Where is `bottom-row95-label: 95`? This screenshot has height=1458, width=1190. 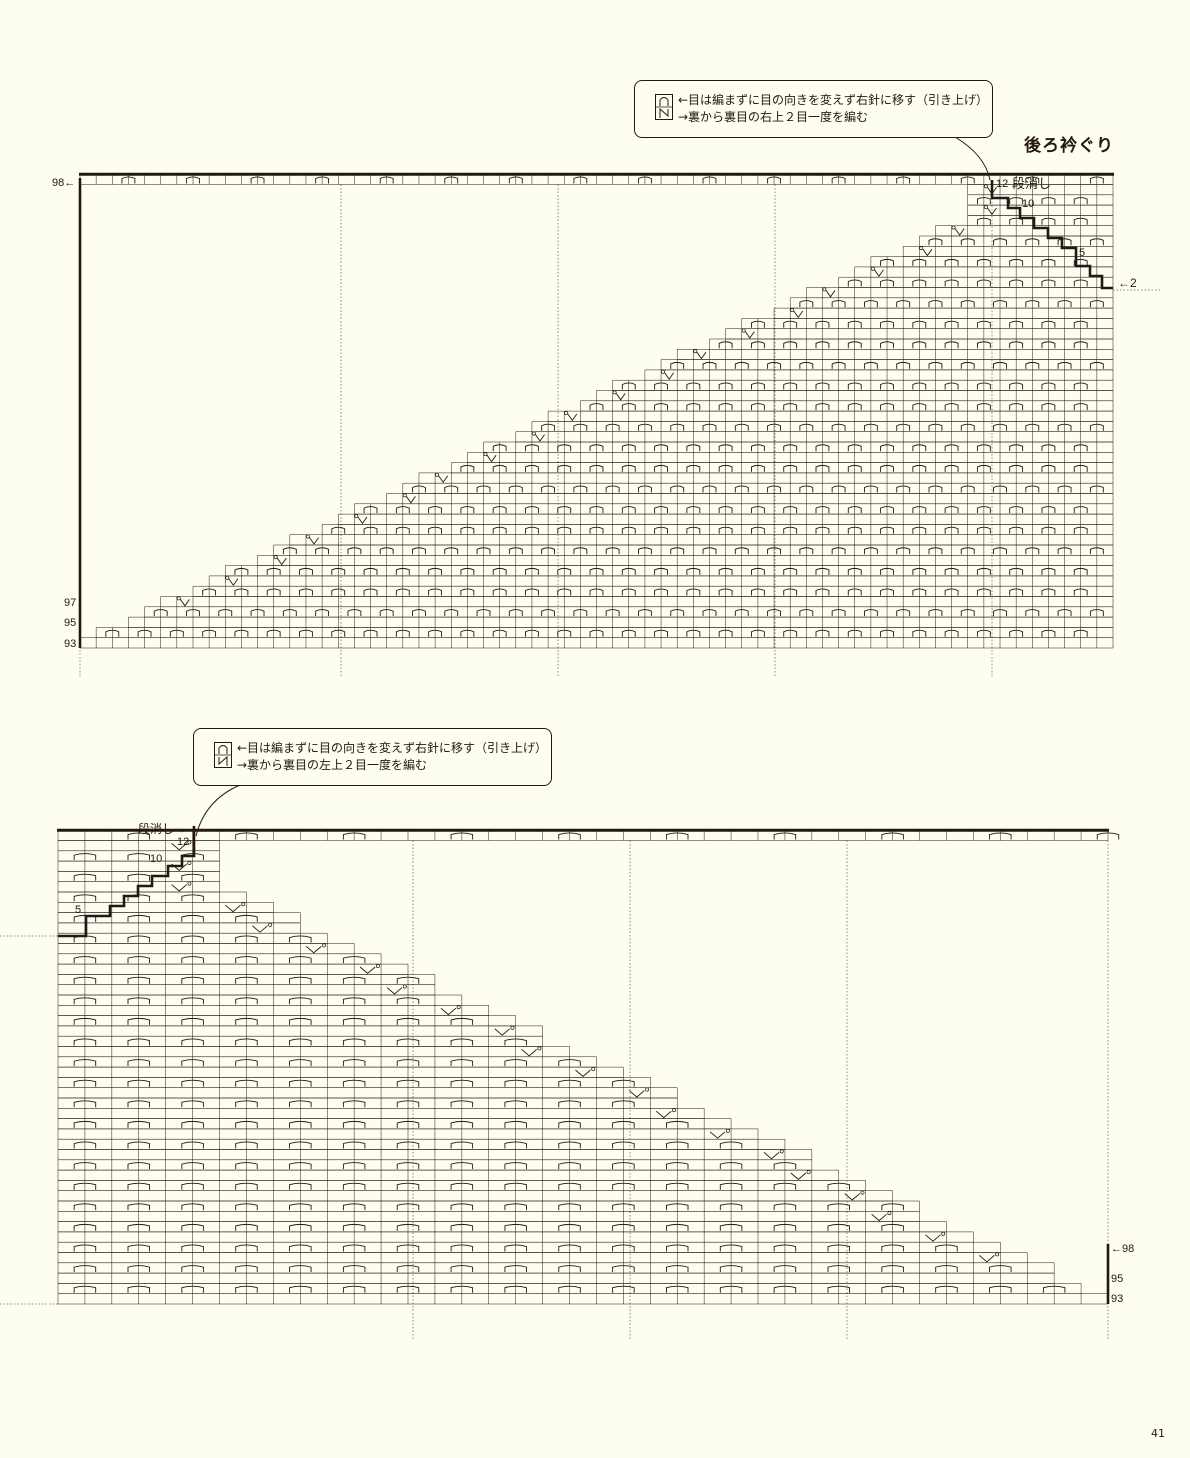 bottom-row95-label: 95 is located at coordinates (1117, 1279).